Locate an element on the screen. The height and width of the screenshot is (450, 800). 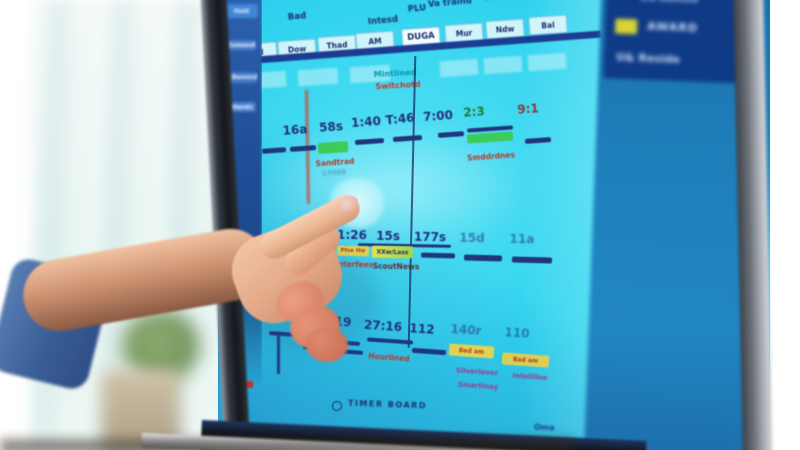
time-cell: 2:3 is located at coordinates (474, 112).